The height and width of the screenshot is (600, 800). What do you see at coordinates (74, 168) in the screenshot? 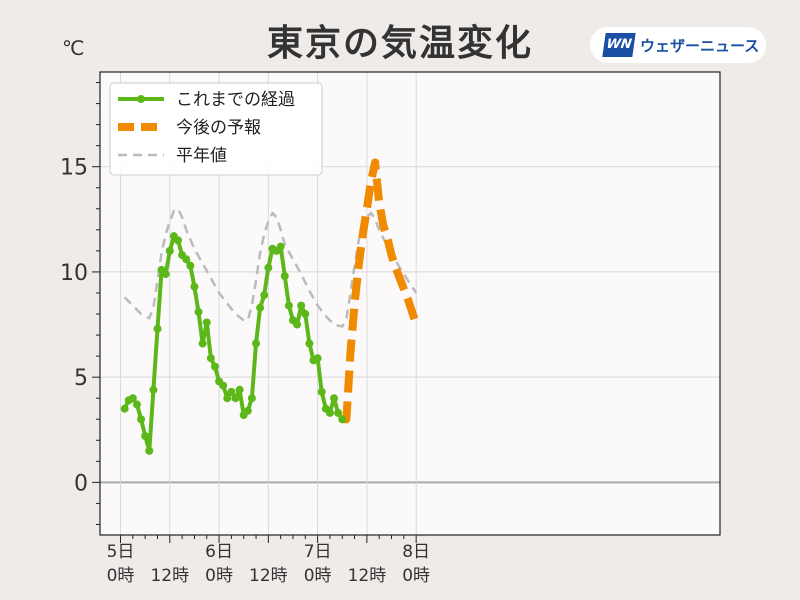
I see `y-tick-label: 15` at bounding box center [74, 168].